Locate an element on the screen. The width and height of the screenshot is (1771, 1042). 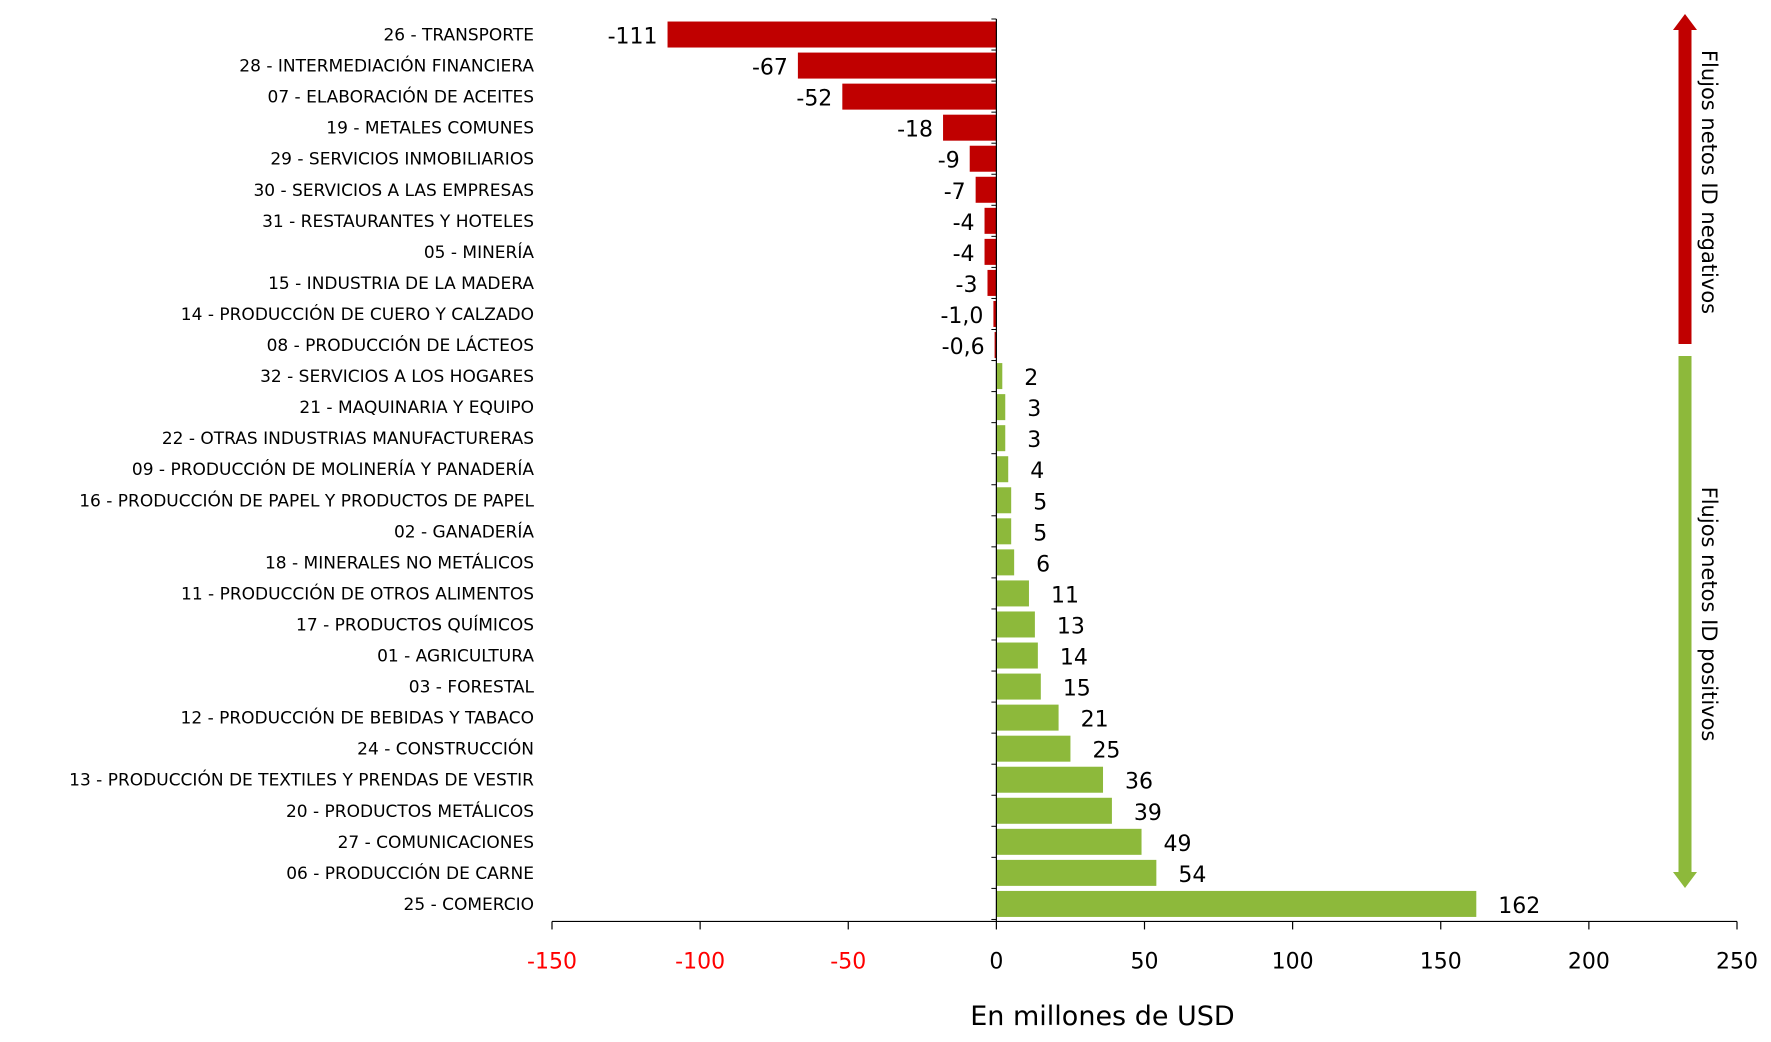
data-label: -18 is located at coordinates (915, 130).